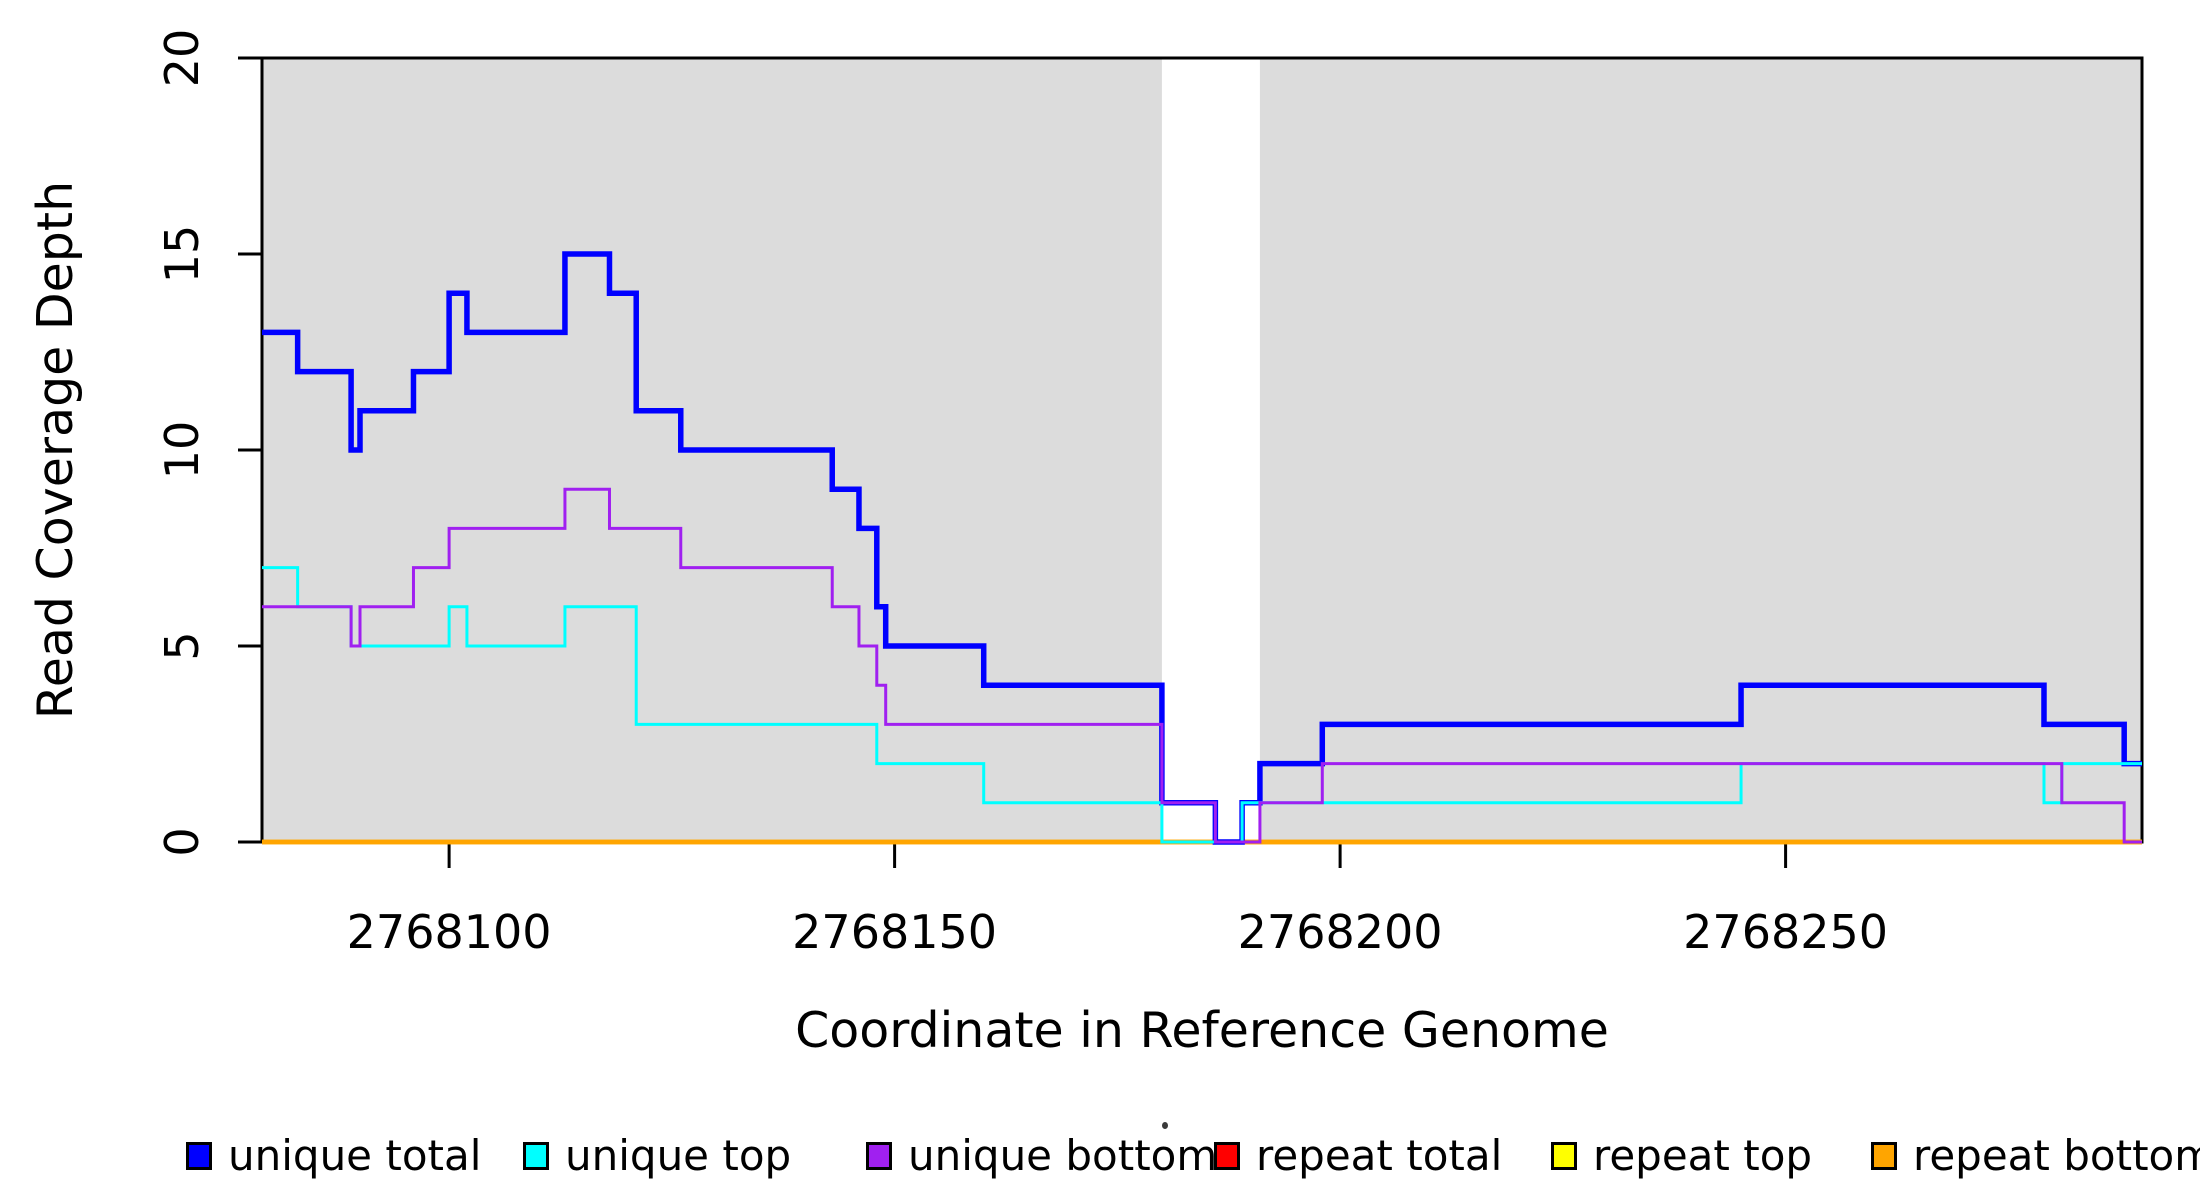 This screenshot has width=2200, height=1200. I want to click on svg-text: 0, so click(182, 841).